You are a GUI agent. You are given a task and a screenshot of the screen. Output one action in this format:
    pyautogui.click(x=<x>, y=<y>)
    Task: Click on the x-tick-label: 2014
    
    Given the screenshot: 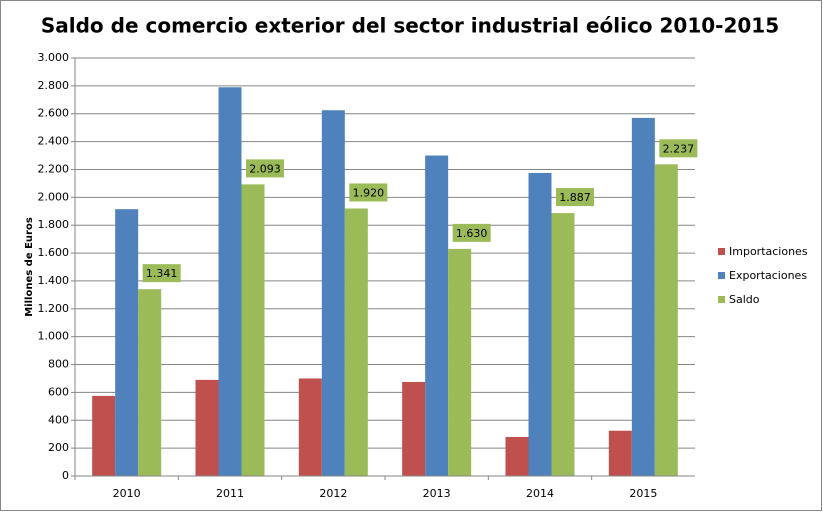 What is the action you would take?
    pyautogui.click(x=540, y=493)
    